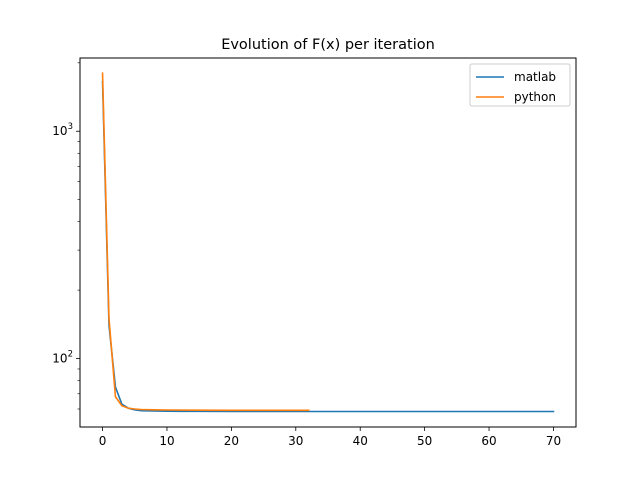  What do you see at coordinates (535, 77) in the screenshot?
I see `legend-label-matlab: matlab` at bounding box center [535, 77].